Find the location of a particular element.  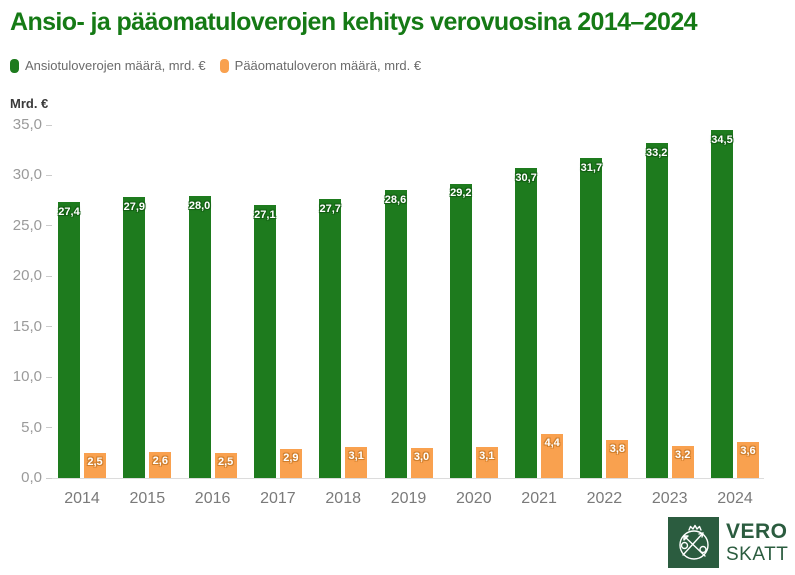

bar-ansiotuloverot-2016 is located at coordinates (199, 336).